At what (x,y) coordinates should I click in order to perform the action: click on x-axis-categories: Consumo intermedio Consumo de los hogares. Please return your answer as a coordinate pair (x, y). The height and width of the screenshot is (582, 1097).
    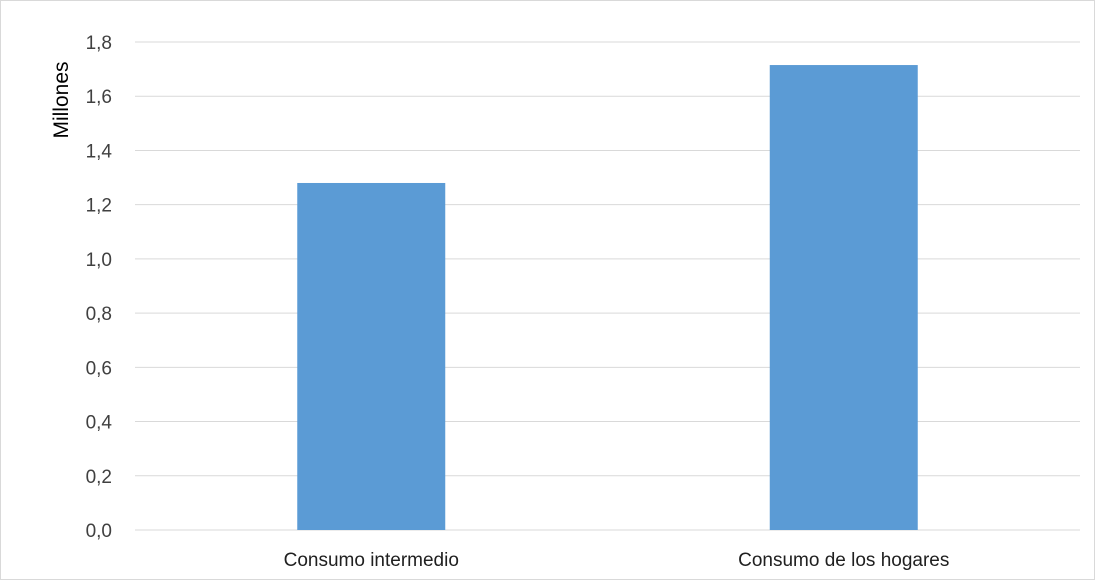
    Looking at the image, I should click on (617, 560).